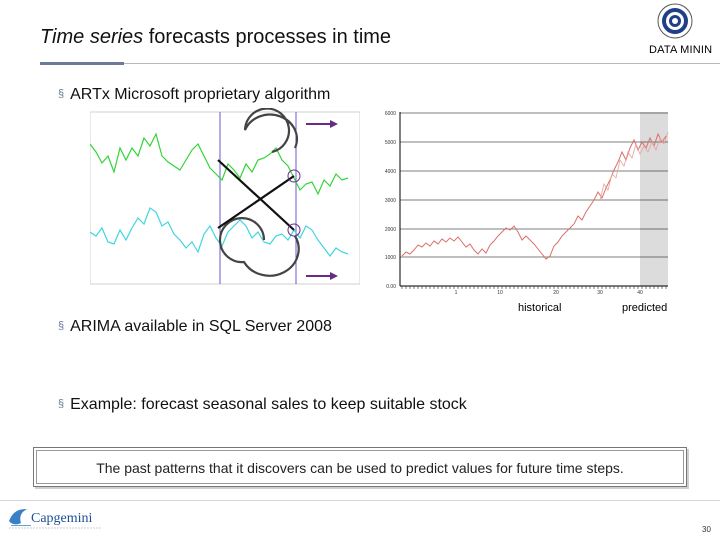 The height and width of the screenshot is (540, 720). Describe the element at coordinates (294, 230) in the screenshot. I see `marker-bottom` at that location.